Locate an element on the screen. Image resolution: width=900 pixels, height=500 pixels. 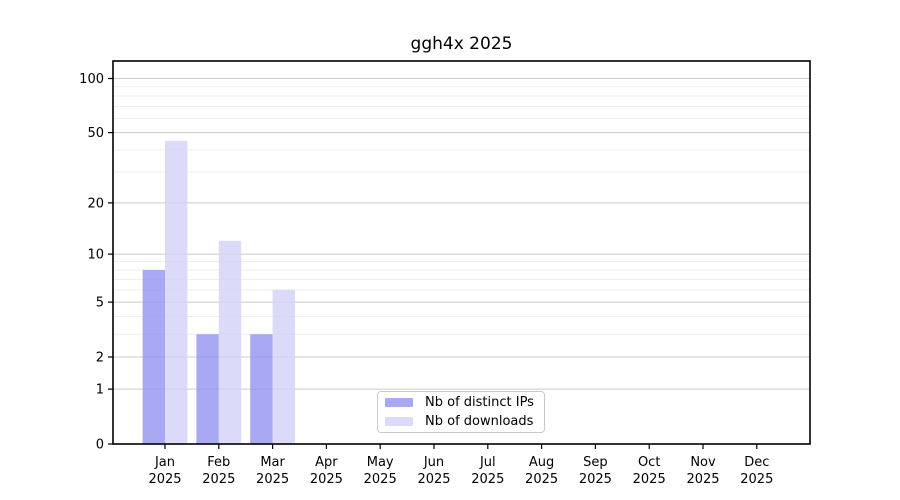
x-tick-label: Mar 2025 is located at coordinates (272, 471).